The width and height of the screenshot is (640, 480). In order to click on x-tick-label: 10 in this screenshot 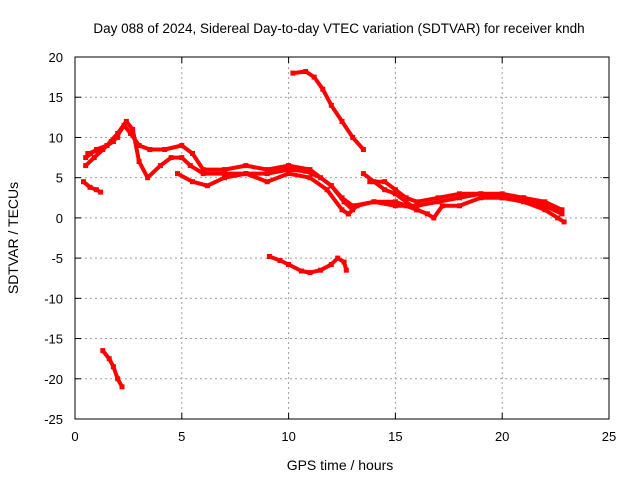, I will do `click(288, 436)`.